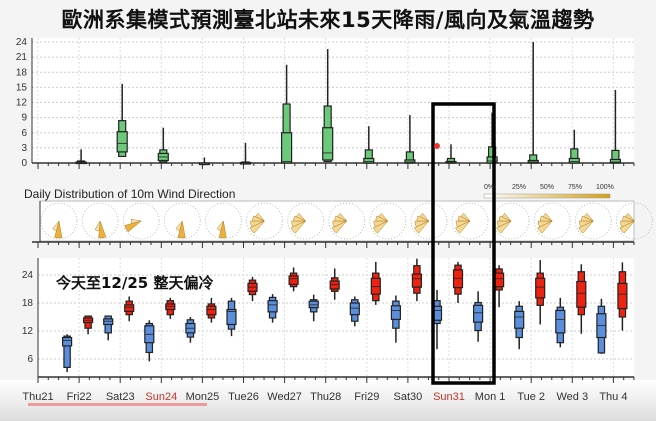 This screenshot has width=656, height=421. What do you see at coordinates (613, 397) in the screenshot?
I see `day-label: Thu 4` at bounding box center [613, 397].